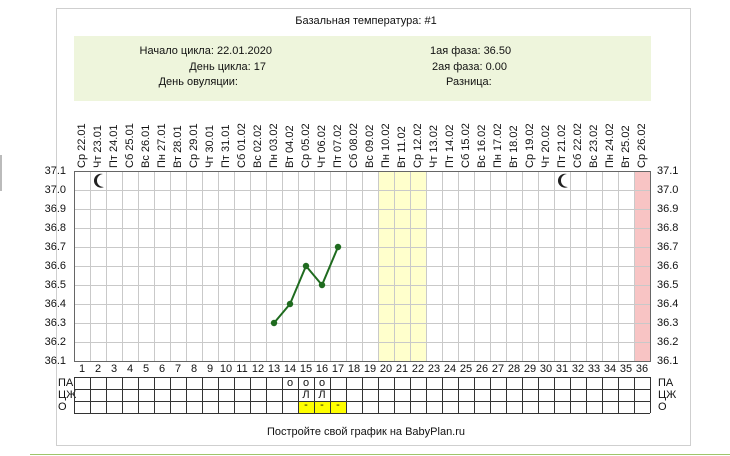  Describe the element at coordinates (466, 369) in the screenshot. I see `day-number: 25` at that location.